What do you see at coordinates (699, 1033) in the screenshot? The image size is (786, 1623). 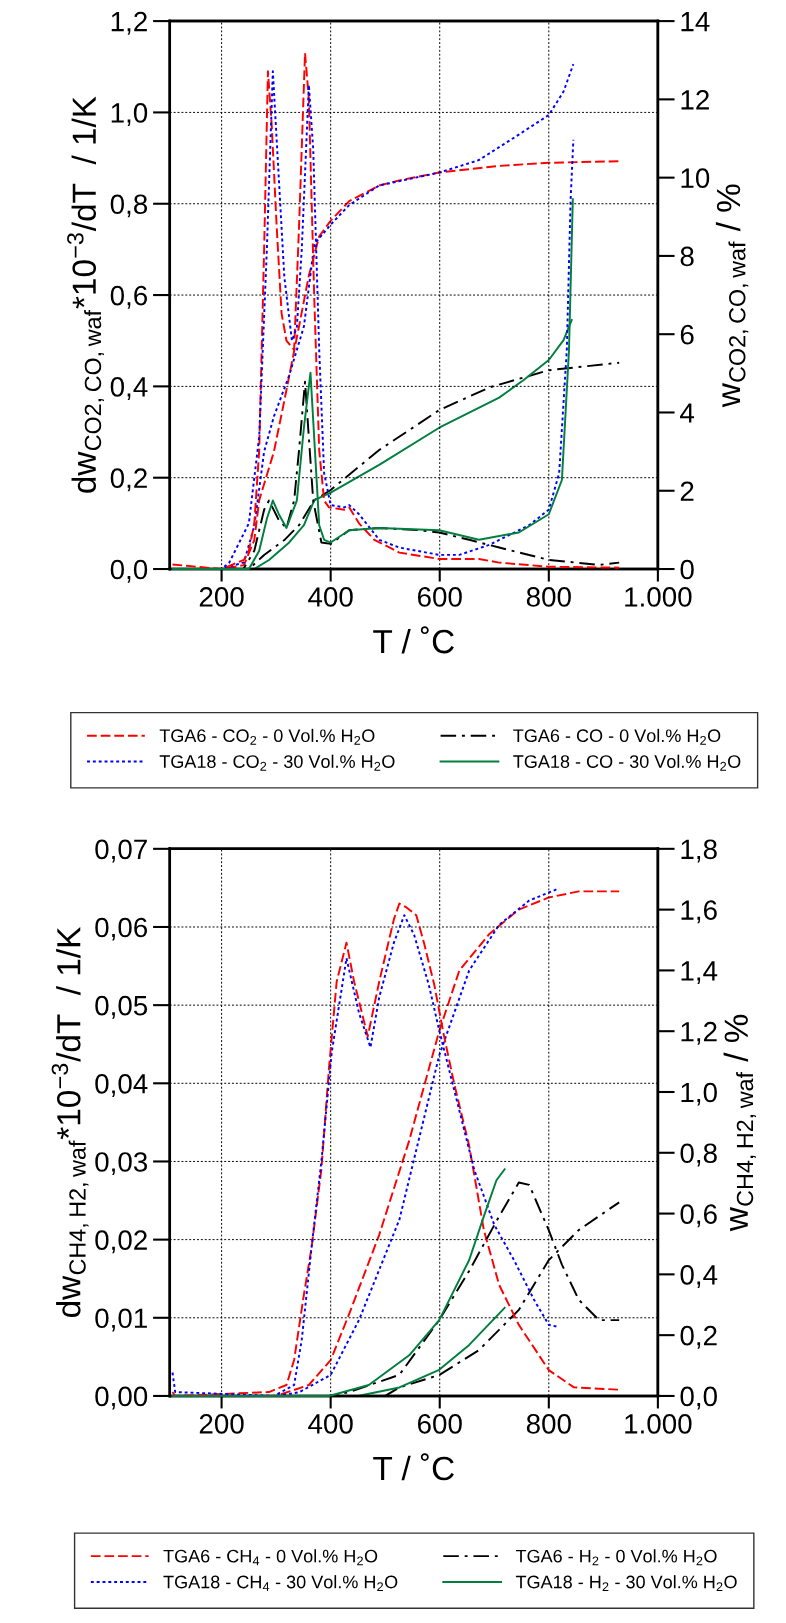 I see `y2-tick-label: 1,2` at bounding box center [699, 1033].